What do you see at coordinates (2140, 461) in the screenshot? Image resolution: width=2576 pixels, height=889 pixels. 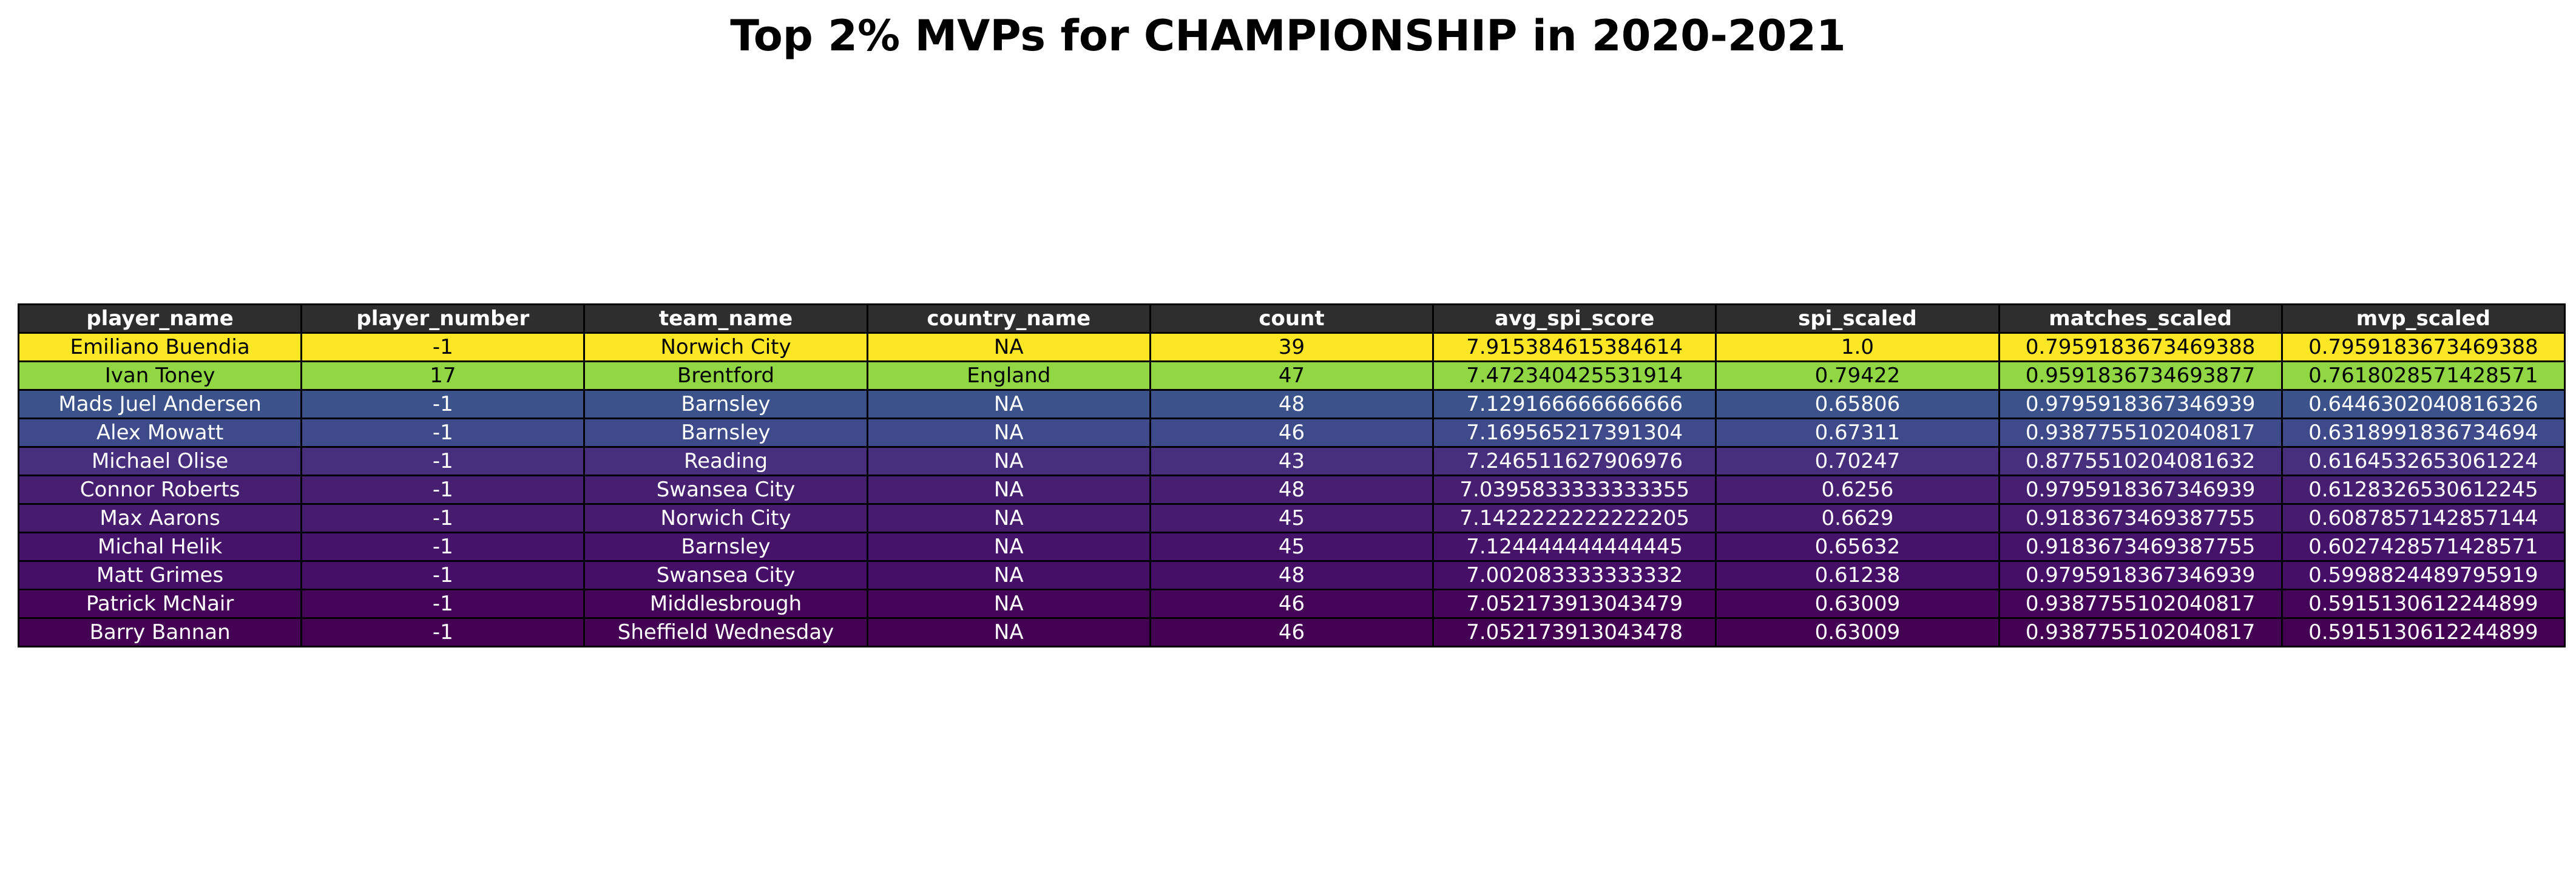 I see `table-cell-matches-scaled: 0.8775510204081632` at bounding box center [2140, 461].